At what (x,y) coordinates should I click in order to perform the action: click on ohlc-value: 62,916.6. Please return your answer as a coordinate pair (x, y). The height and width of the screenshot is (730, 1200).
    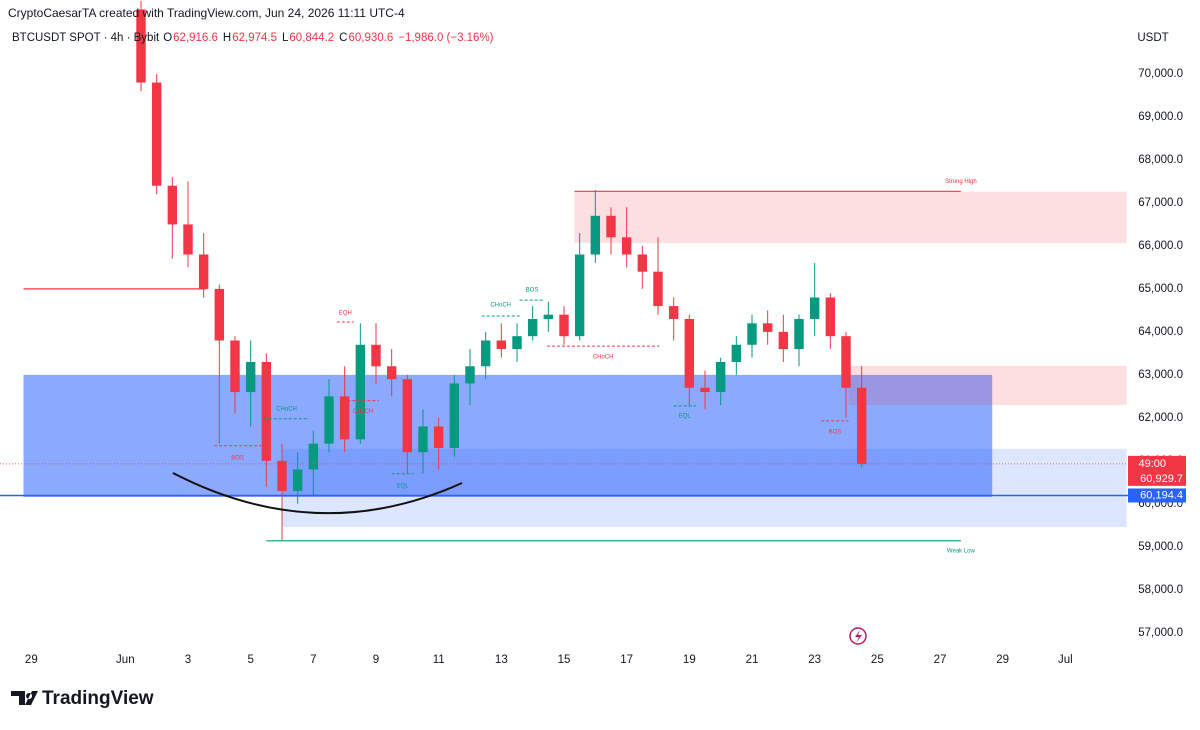
    Looking at the image, I should click on (195, 38).